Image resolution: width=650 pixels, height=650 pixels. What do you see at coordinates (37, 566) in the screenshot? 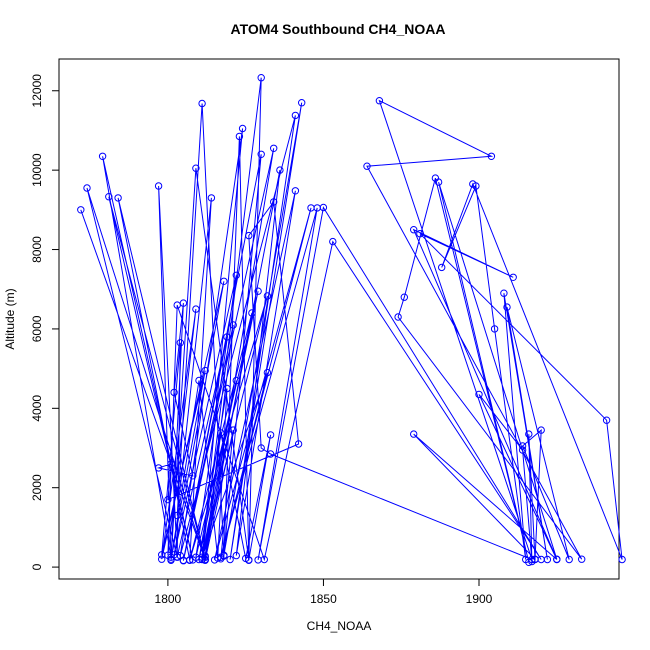
I see `y-tick-label: 0` at bounding box center [37, 566].